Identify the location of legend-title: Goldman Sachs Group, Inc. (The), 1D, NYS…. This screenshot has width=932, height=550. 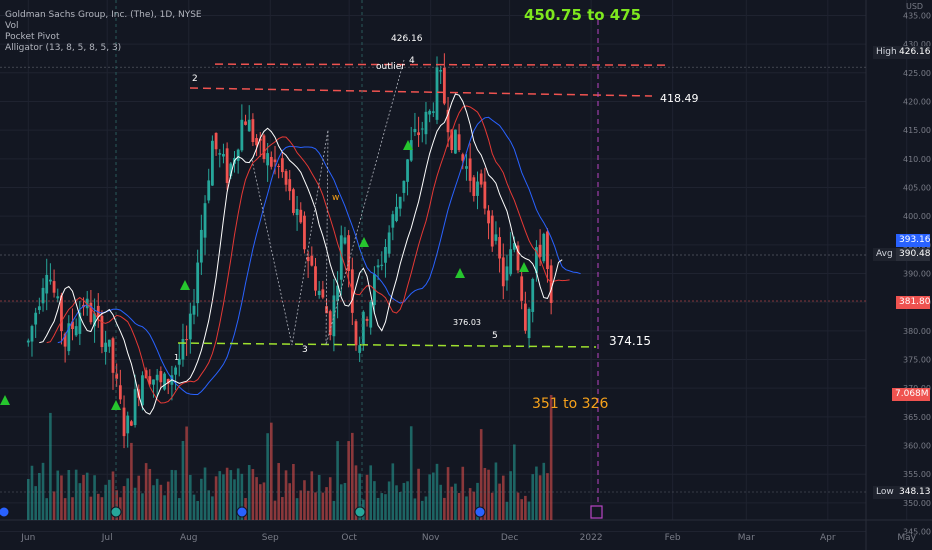
(103, 15).